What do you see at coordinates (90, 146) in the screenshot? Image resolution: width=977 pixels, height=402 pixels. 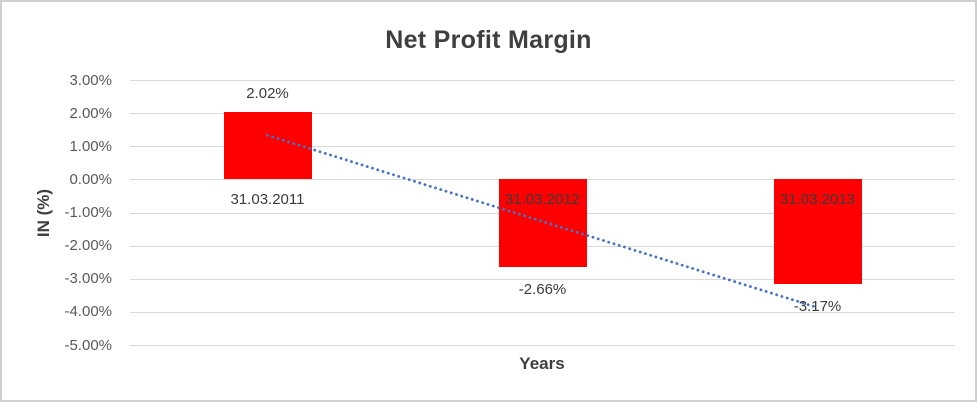 I see `y-tick-label: 1.00%` at bounding box center [90, 146].